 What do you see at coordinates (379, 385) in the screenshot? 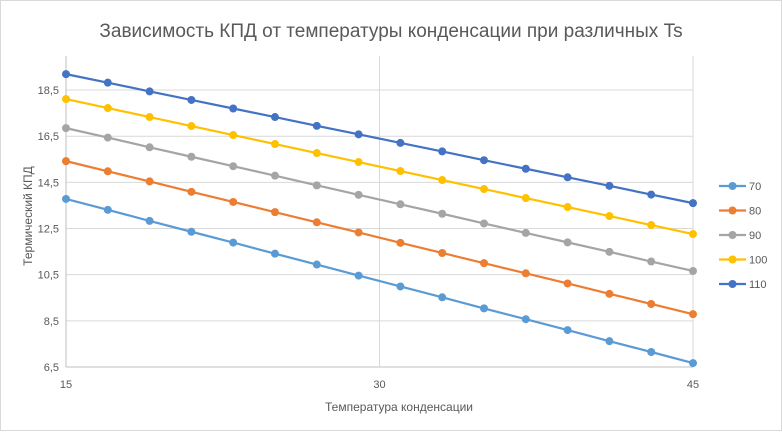
I see `x-tick-label: 30` at bounding box center [379, 385].